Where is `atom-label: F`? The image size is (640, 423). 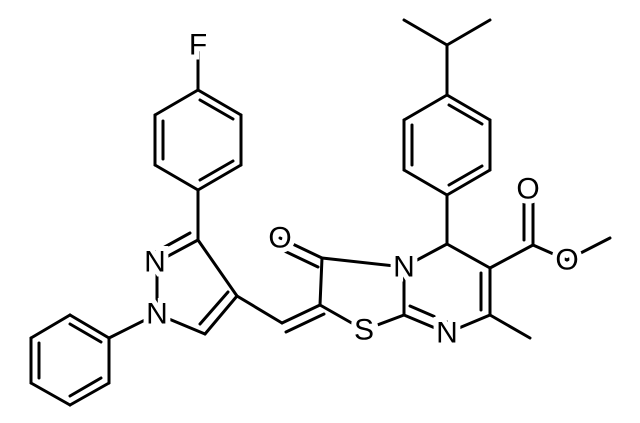
atom-label: F is located at coordinates (198, 45).